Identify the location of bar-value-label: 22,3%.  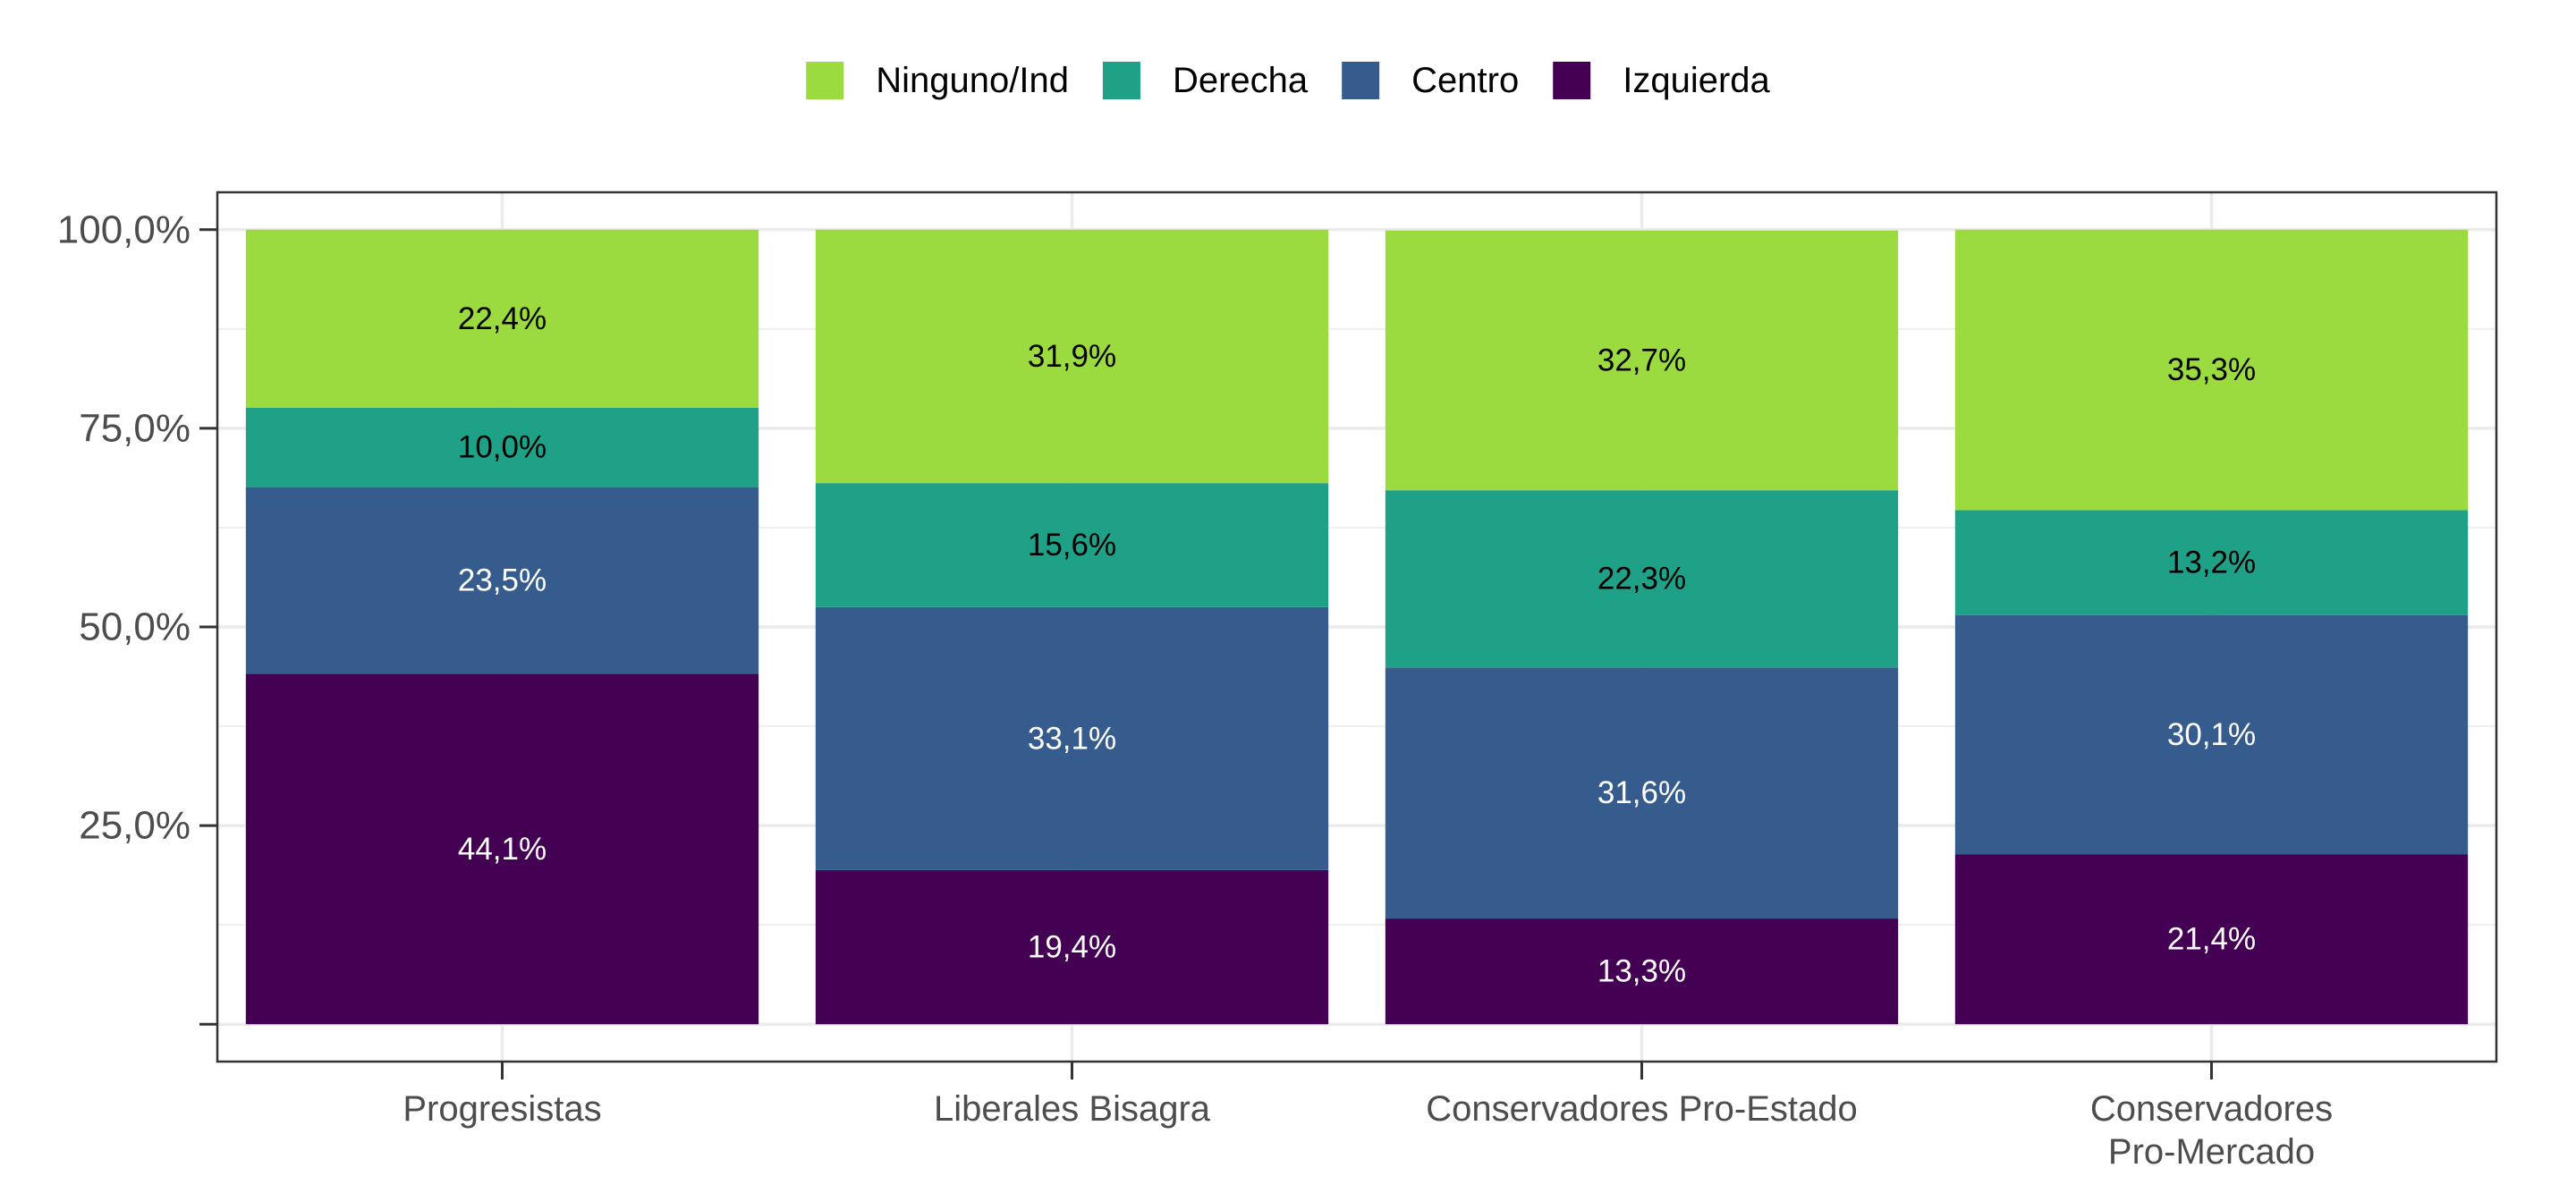
(1641, 579).